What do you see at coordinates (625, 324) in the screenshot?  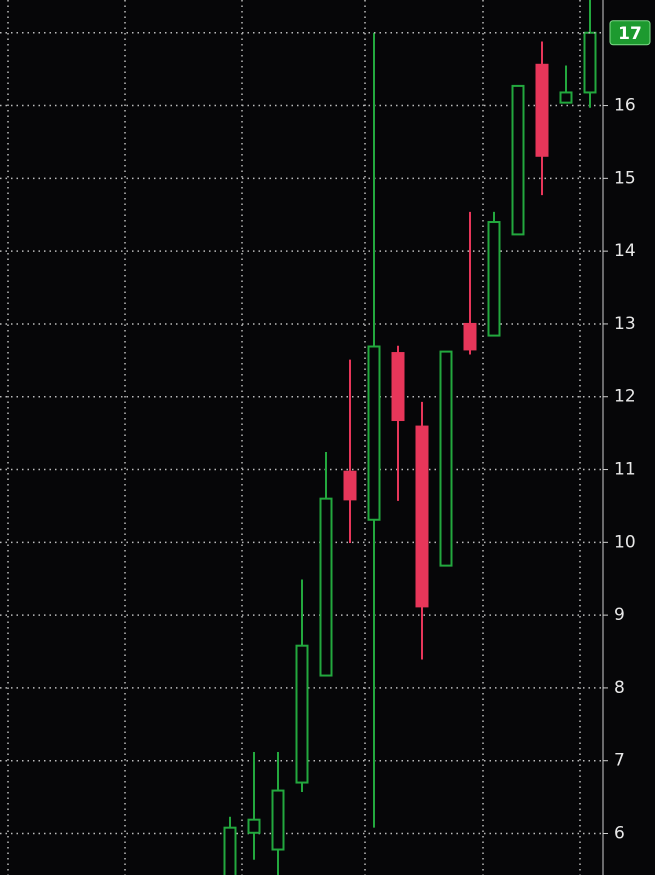 I see `y-tick-label: 13` at bounding box center [625, 324].